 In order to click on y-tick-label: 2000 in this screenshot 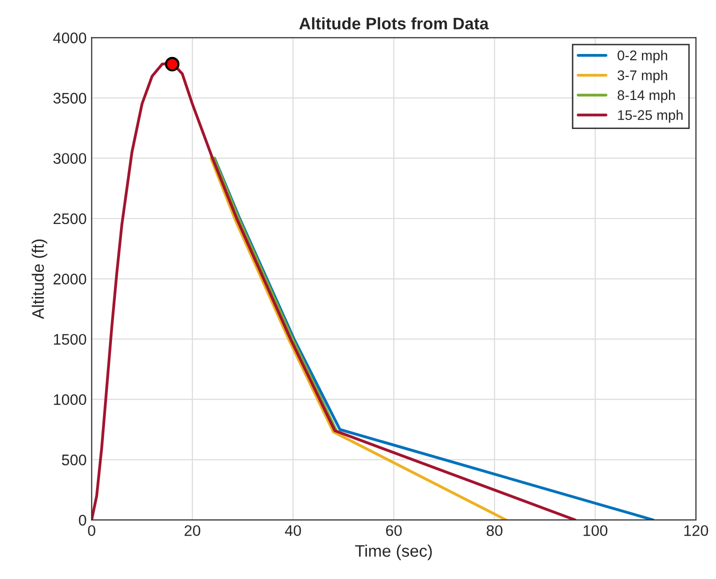, I will do `click(70, 279)`.